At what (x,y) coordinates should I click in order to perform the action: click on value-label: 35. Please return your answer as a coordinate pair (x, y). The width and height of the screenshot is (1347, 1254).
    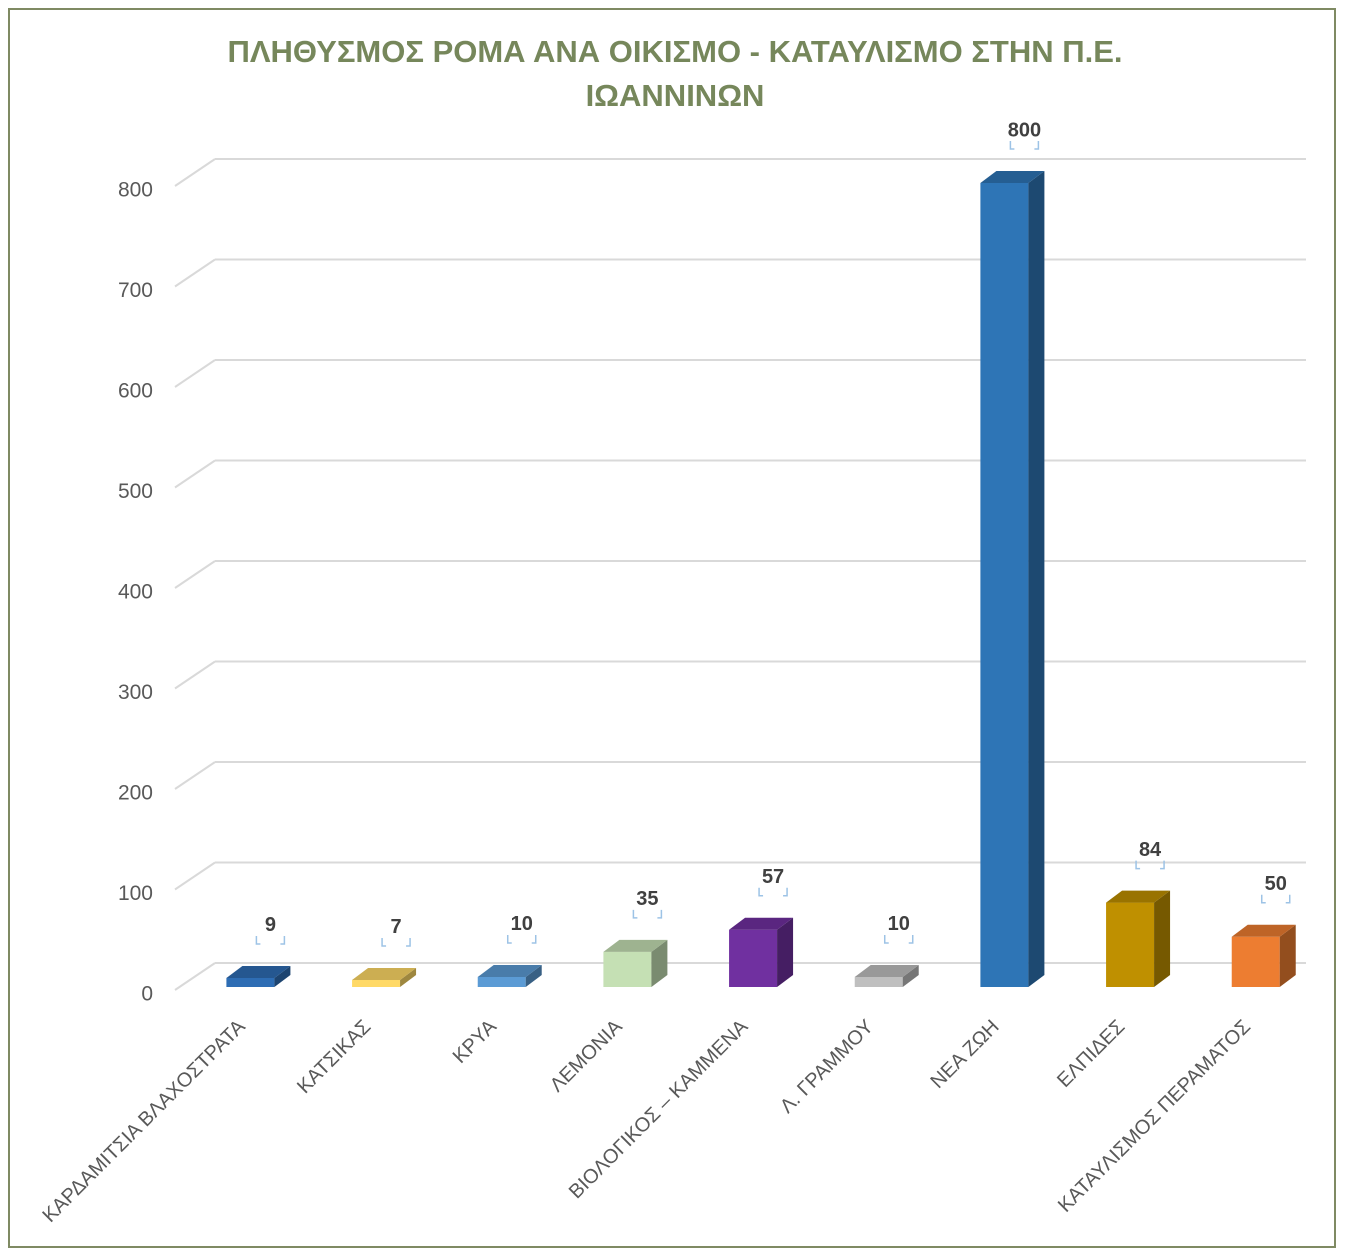
    Looking at the image, I should click on (647, 899).